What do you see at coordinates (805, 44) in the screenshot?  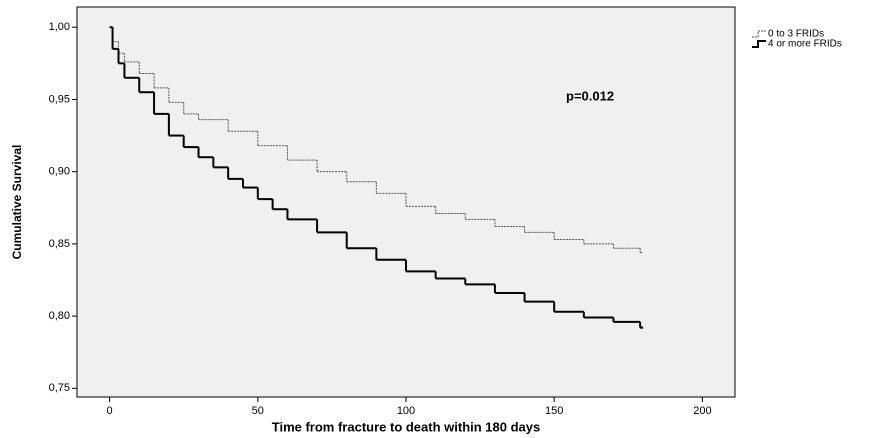 I see `legend-label: 4 or more FRIDs` at bounding box center [805, 44].